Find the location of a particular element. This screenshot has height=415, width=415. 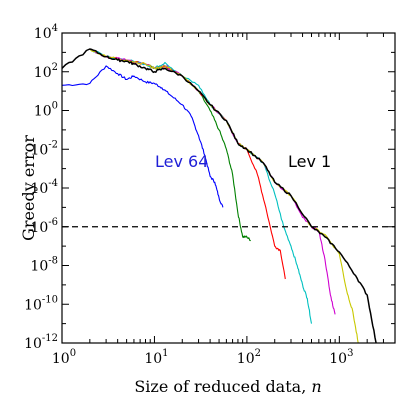

x-tick-label: 10² is located at coordinates (249, 357).